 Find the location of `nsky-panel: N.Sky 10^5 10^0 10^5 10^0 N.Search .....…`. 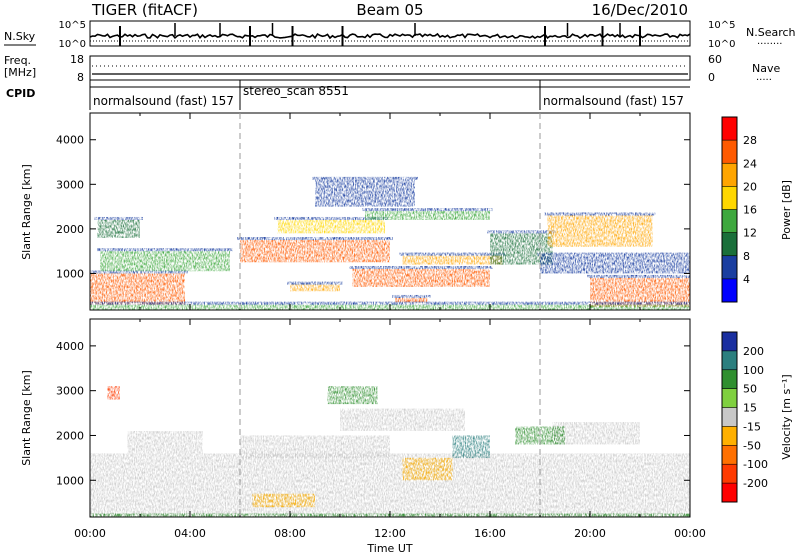

nsky-panel: N.Sky 10^5 10^0 10^5 10^0 N.Search .....… is located at coordinates (400, 35).